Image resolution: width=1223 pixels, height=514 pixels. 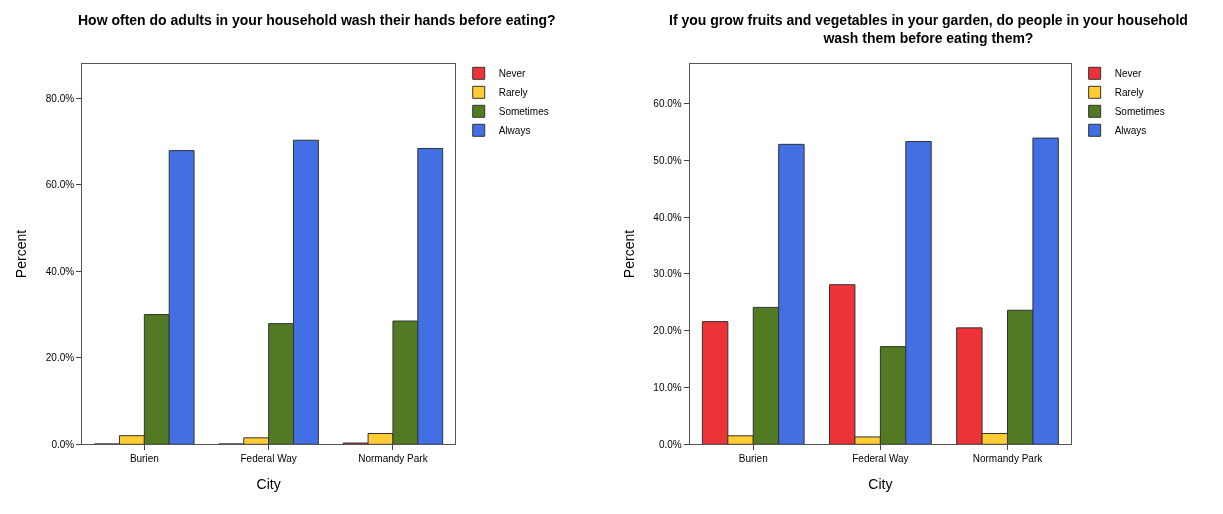 I want to click on y-tick-label: 10.0%, so click(x=667, y=388).